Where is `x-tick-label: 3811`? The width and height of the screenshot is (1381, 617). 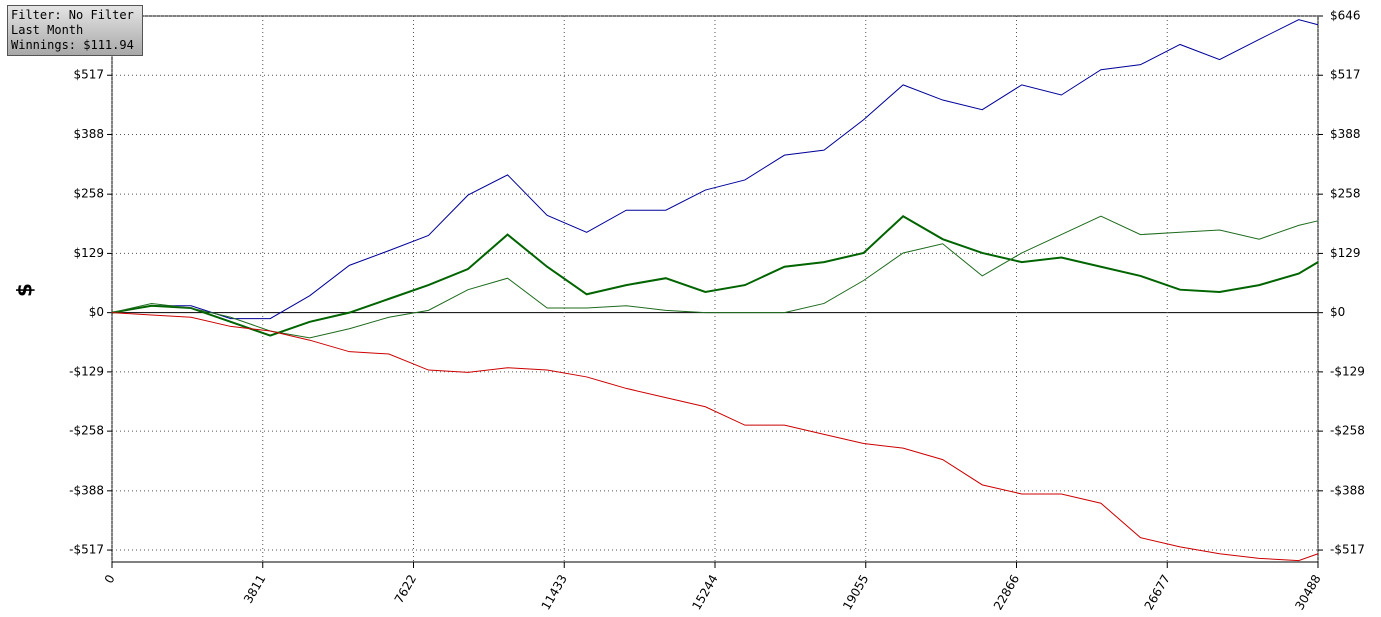
x-tick-label: 3811 is located at coordinates (254, 588).